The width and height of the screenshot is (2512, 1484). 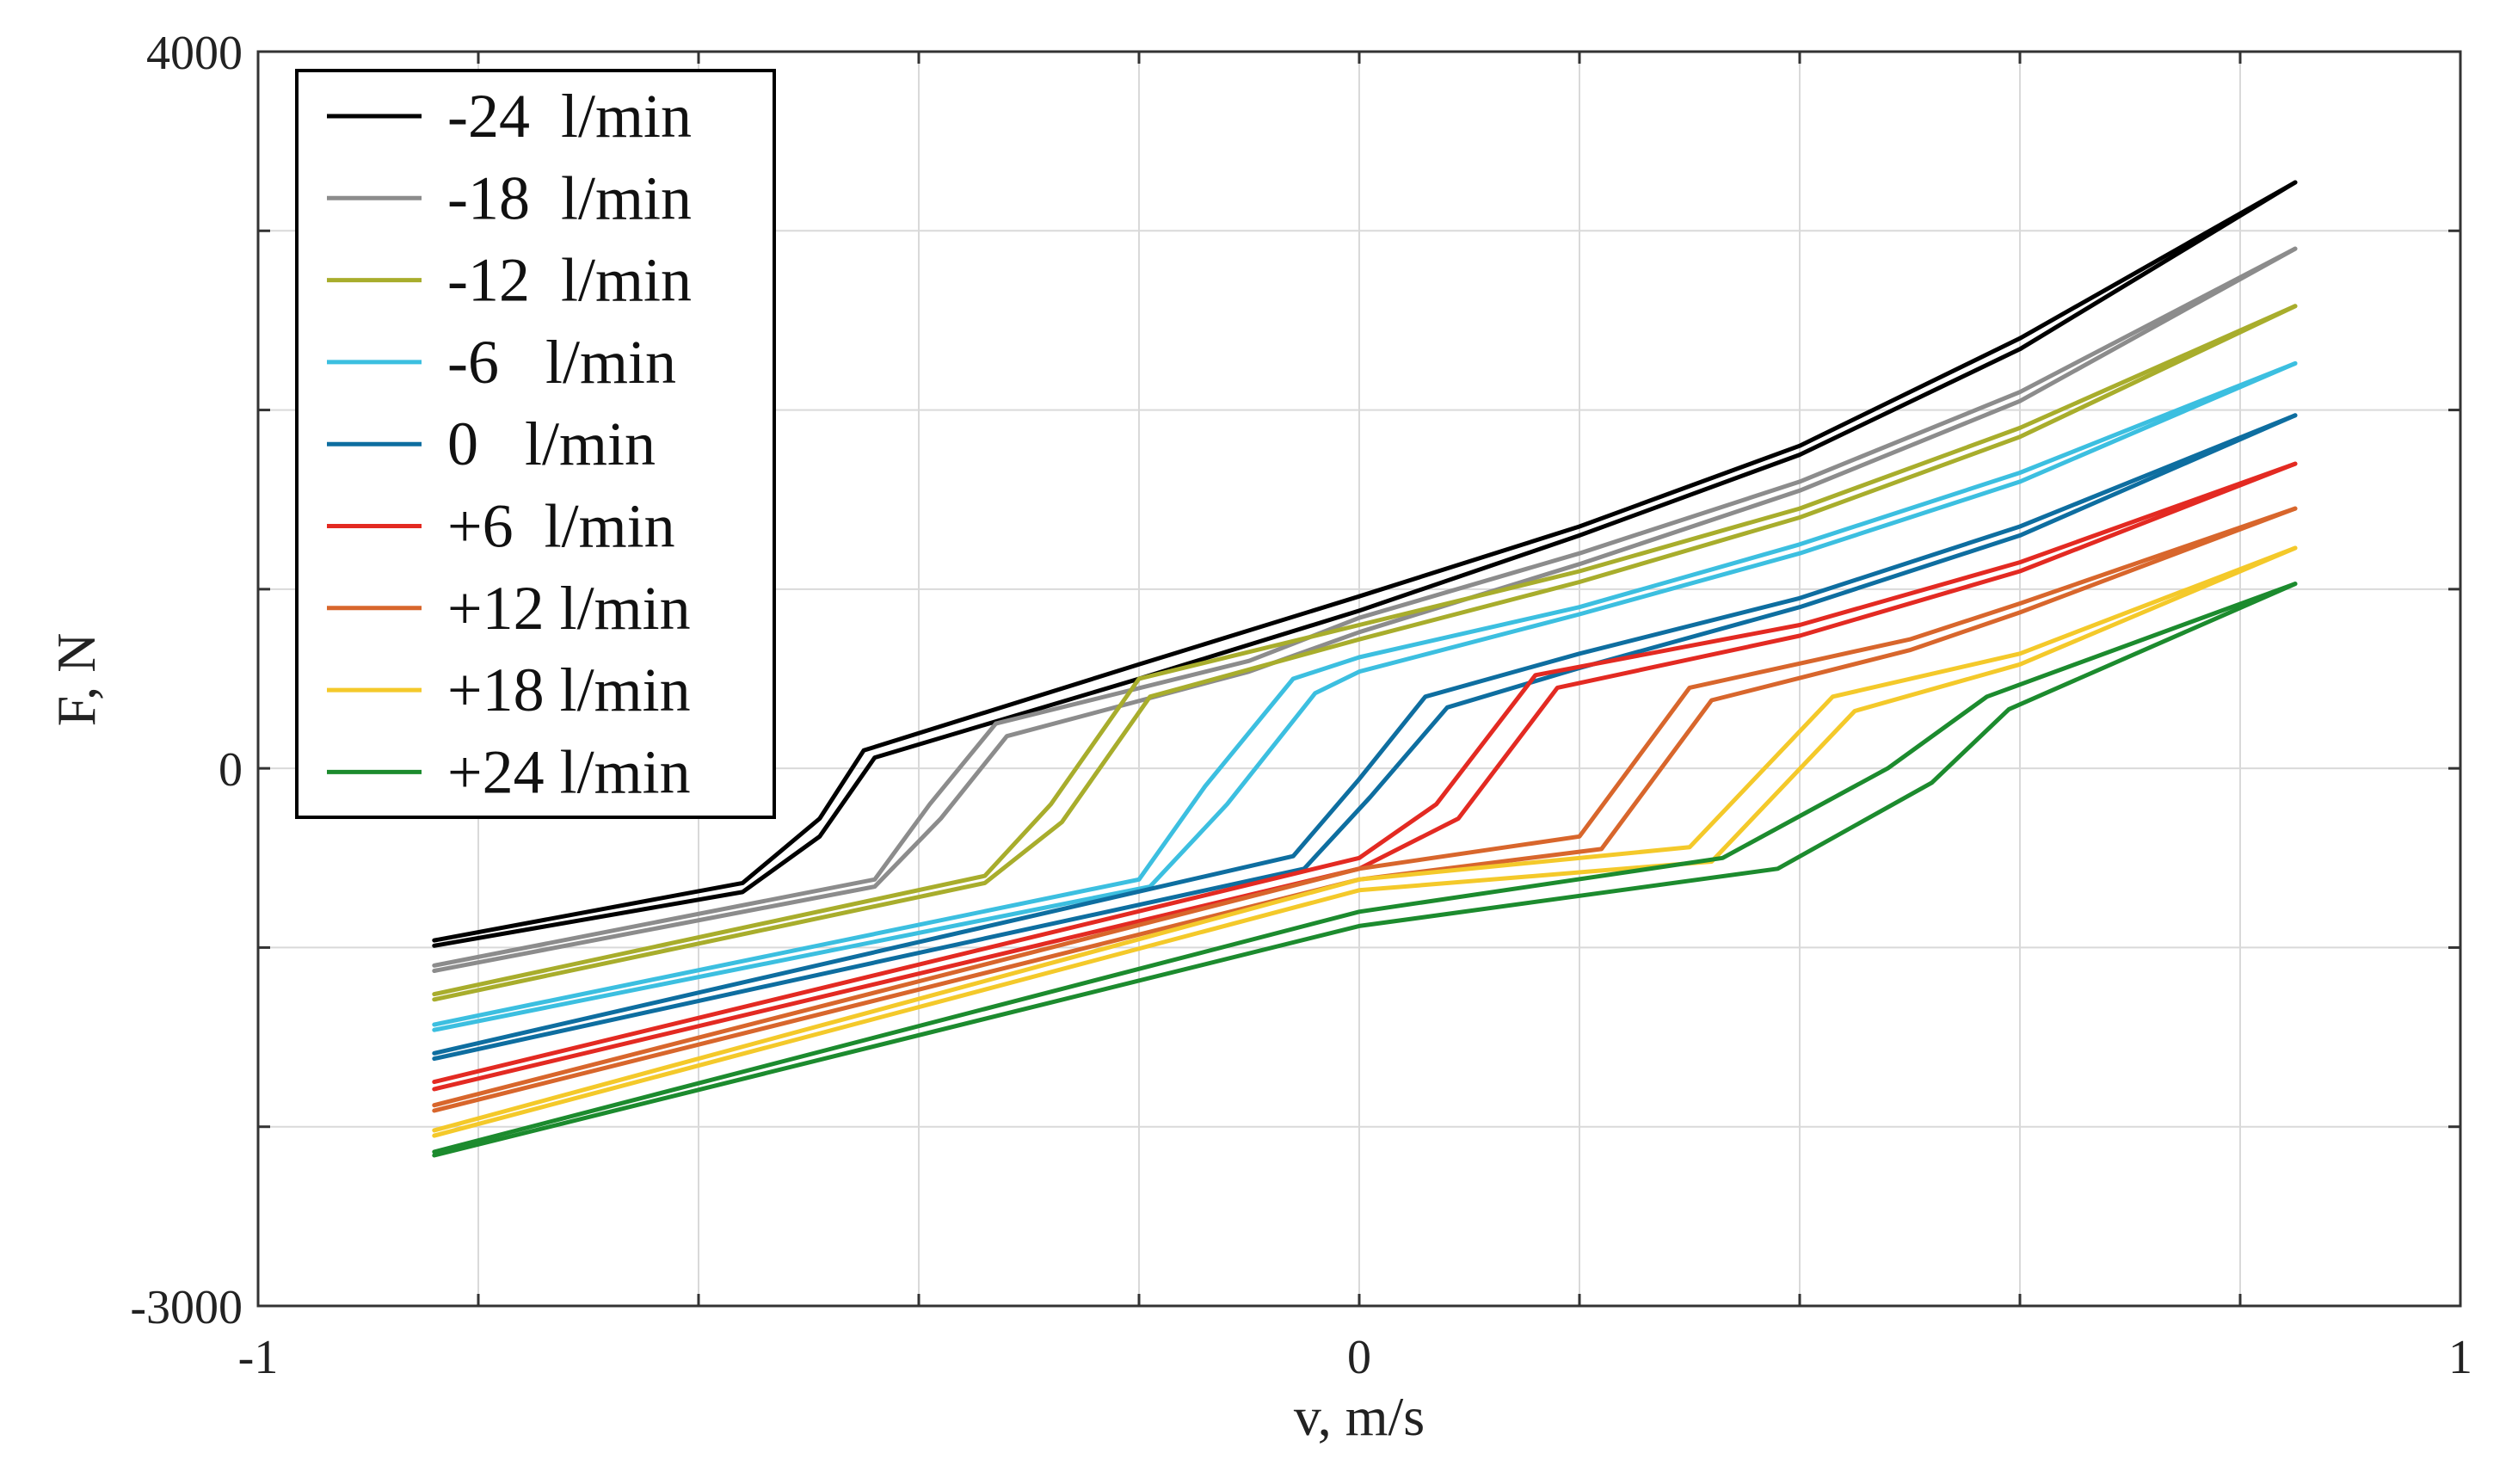 What do you see at coordinates (569, 197) in the screenshot?
I see `legend-label: -18 l/min` at bounding box center [569, 197].